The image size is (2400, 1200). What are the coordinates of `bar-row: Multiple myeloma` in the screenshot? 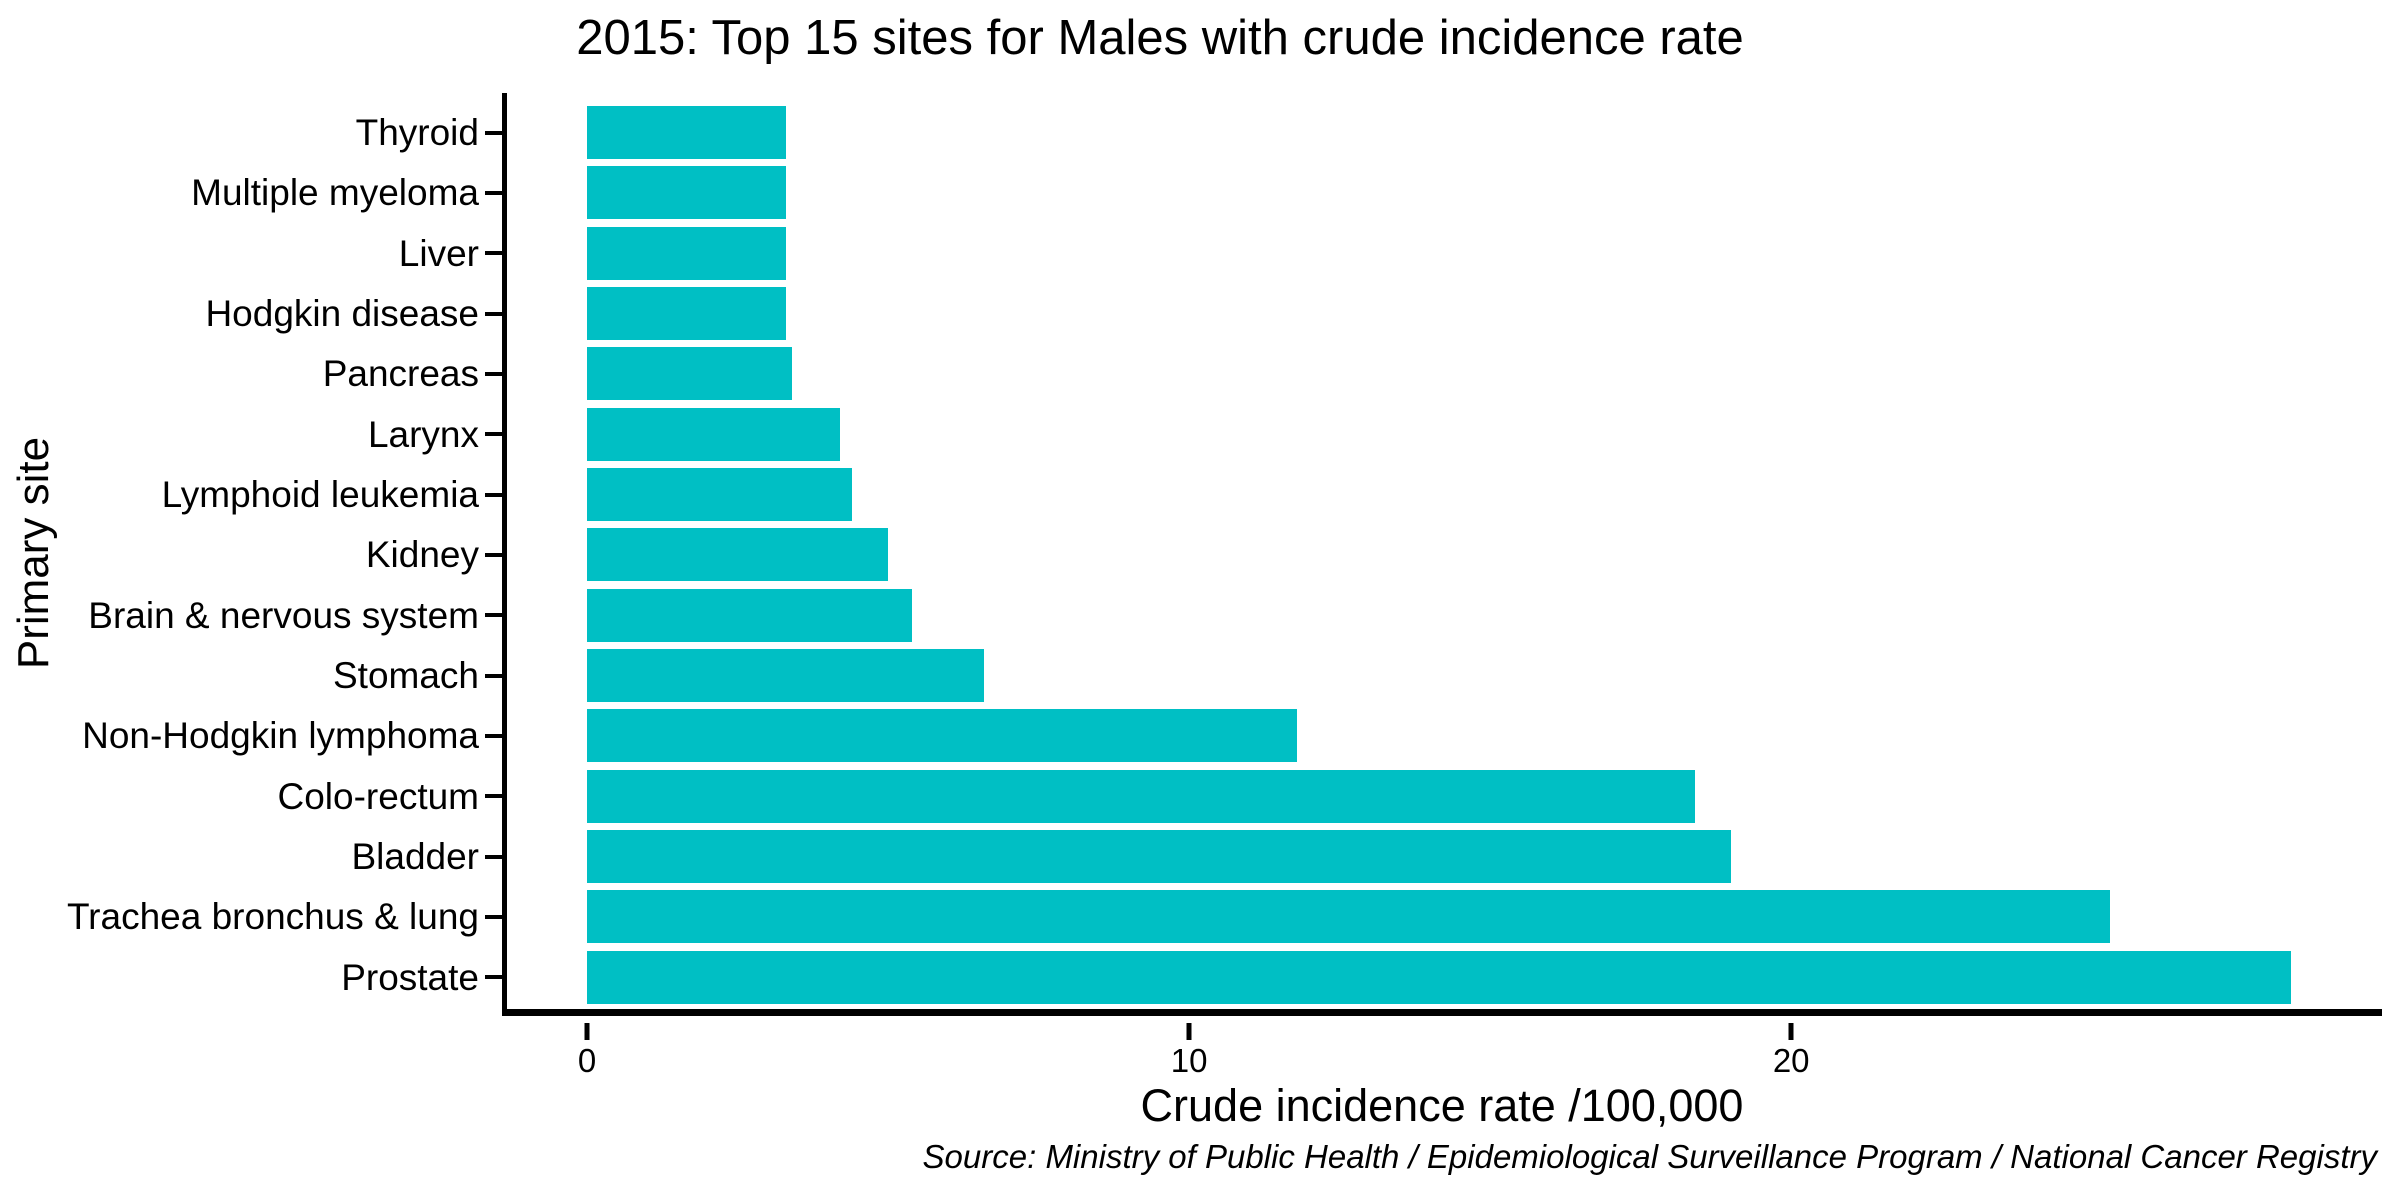 It's located at (1286, 193).